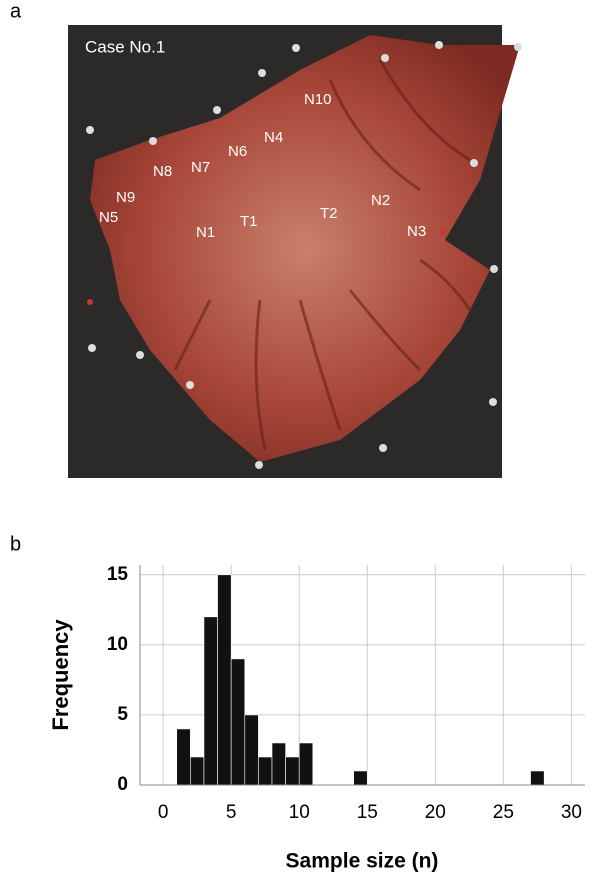  What do you see at coordinates (237, 151) in the screenshot?
I see `marker-label: N6` at bounding box center [237, 151].